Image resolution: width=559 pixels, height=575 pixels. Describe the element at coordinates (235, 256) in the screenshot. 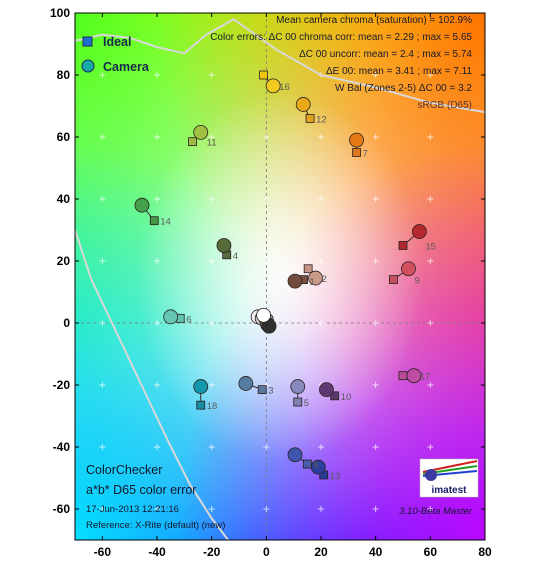

I see `patch-label-4: 4` at that location.